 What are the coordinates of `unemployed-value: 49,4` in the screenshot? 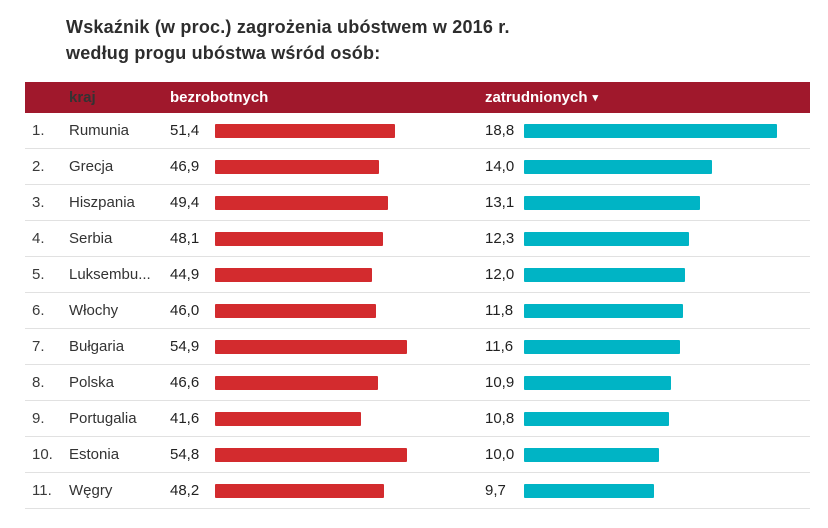 It's located at (185, 202).